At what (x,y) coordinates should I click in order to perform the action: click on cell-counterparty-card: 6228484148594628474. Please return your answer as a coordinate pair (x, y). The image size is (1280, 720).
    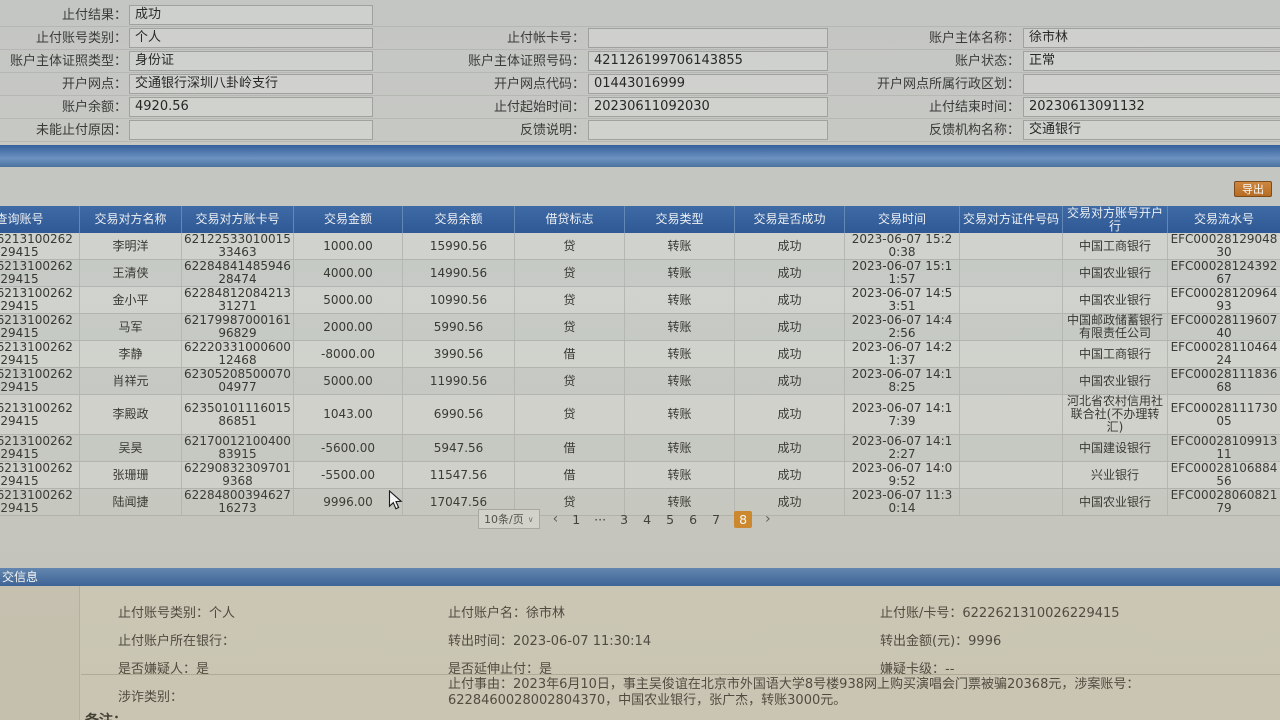
    Looking at the image, I should click on (238, 273).